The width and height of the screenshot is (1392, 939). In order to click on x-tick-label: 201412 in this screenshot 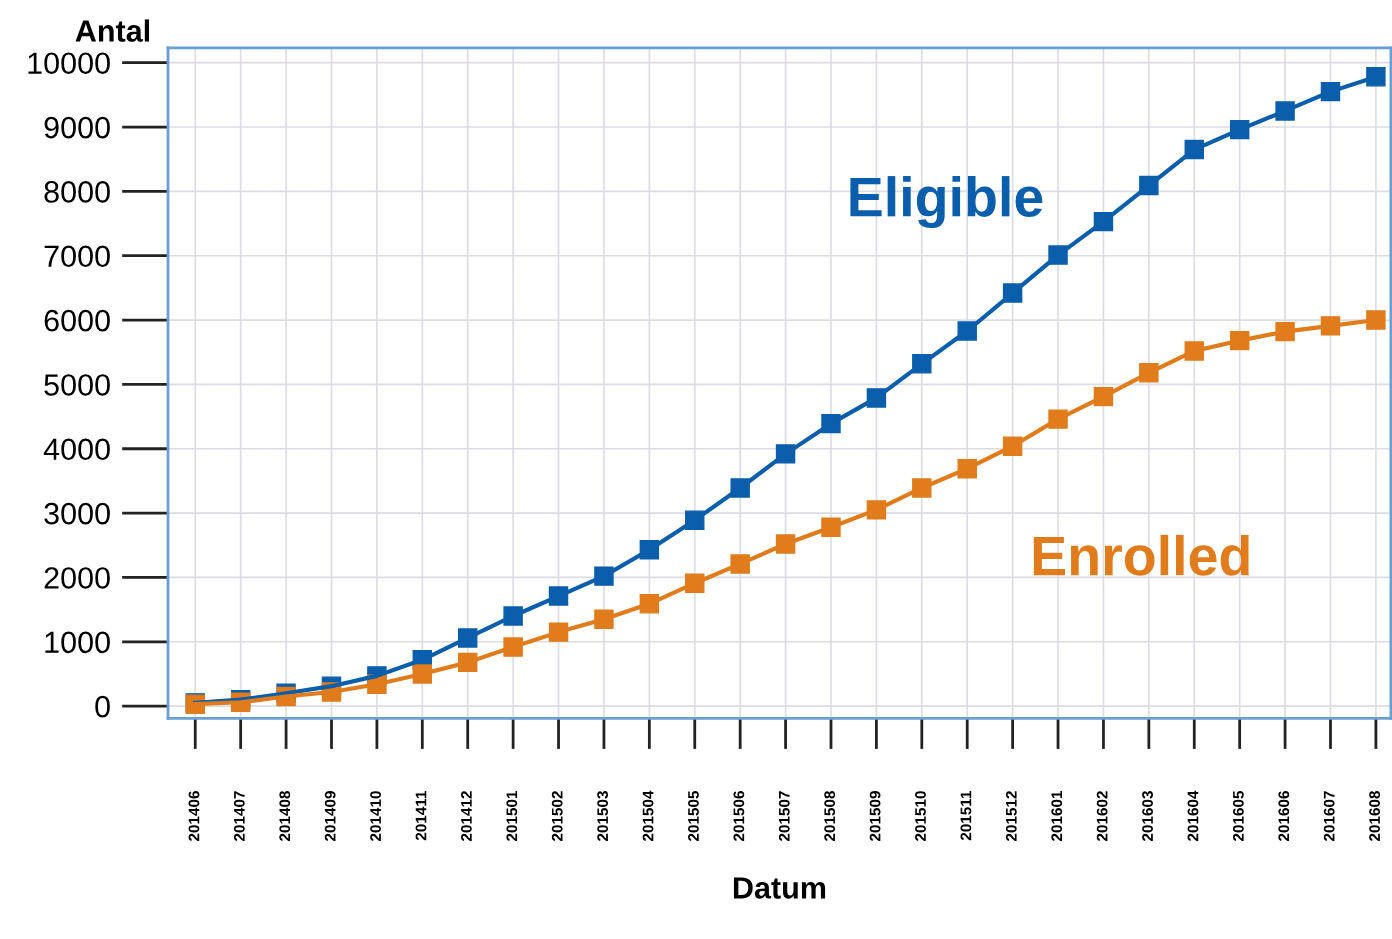, I will do `click(466, 816)`.